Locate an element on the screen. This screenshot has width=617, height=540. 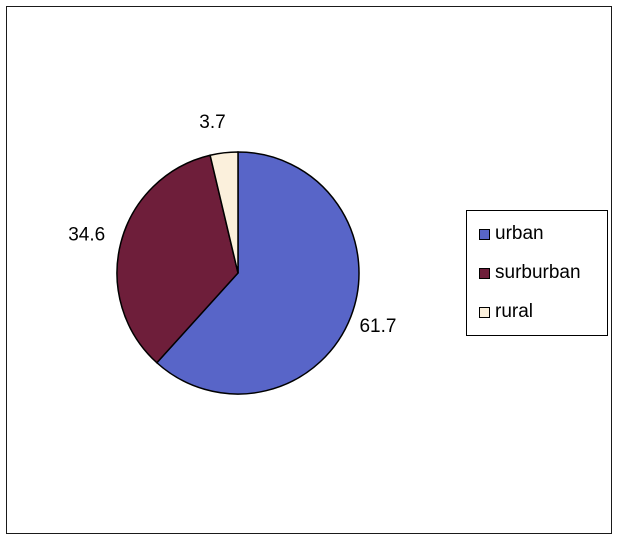
legend-item-rural: rural is located at coordinates (506, 312).